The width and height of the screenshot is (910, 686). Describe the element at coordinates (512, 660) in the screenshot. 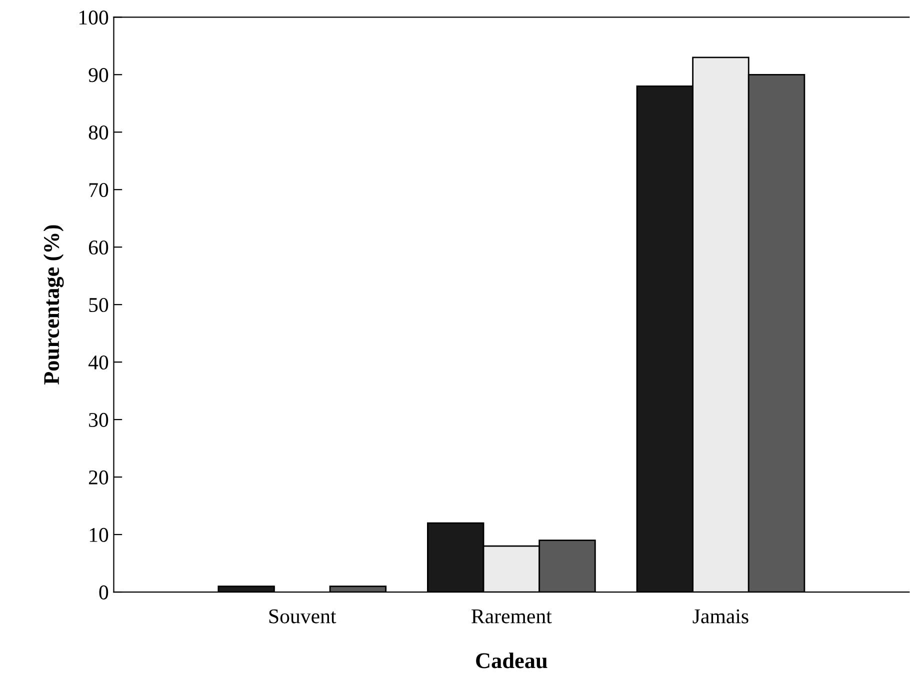

I see `x-axis-title: Cadeau` at that location.